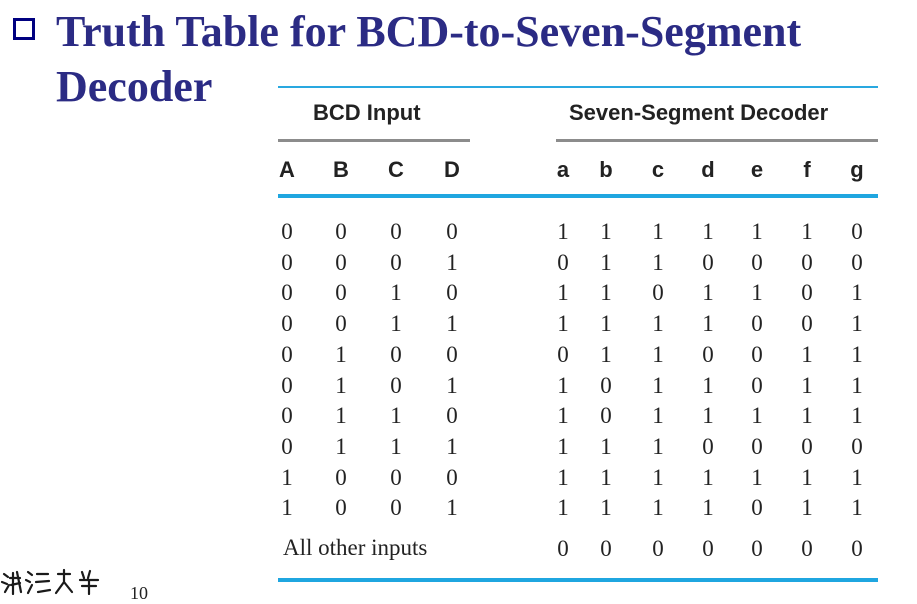 Image resolution: width=917 pixels, height=604 pixels. I want to click on column-header-output: f, so click(807, 169).